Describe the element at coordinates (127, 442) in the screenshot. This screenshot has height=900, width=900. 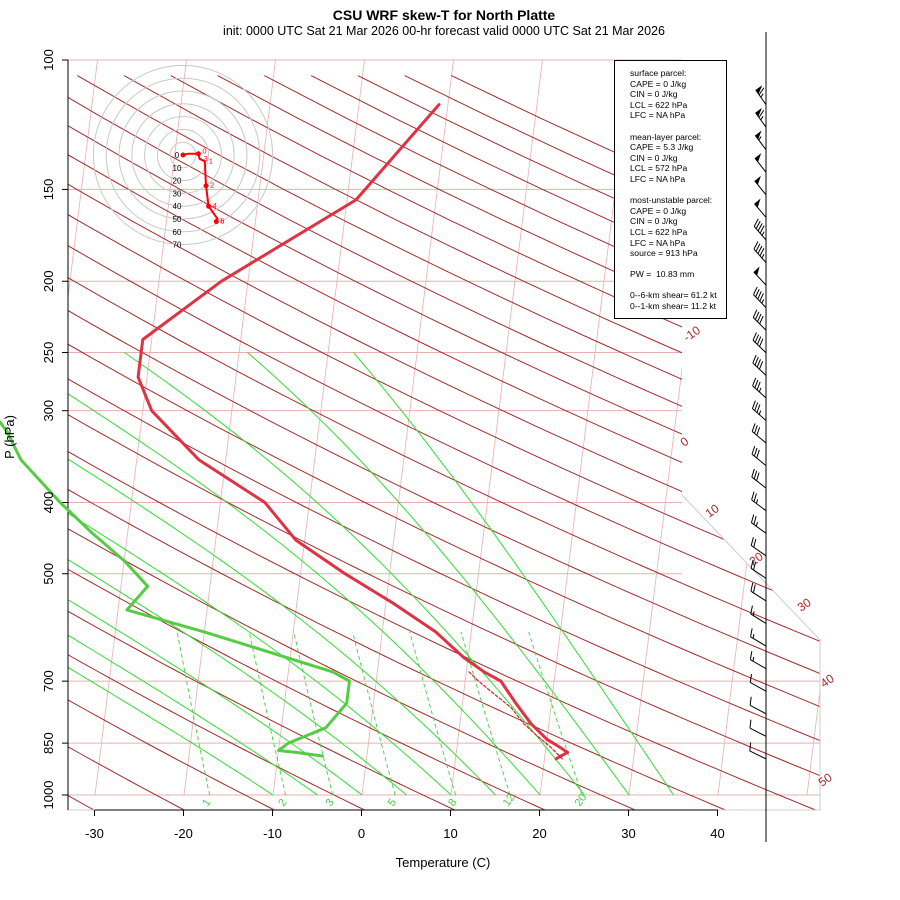
I see `dry-adiabat-line` at that location.